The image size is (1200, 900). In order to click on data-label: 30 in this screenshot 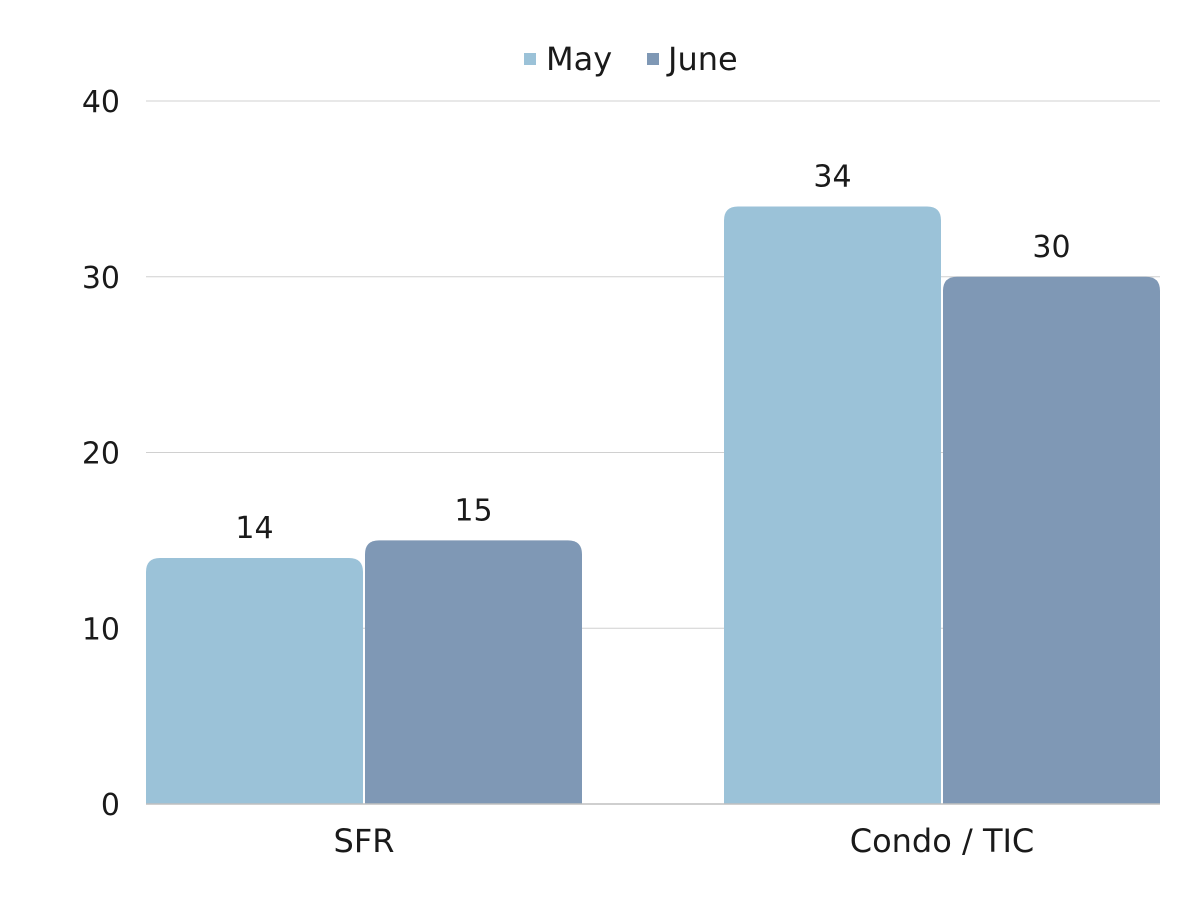, I will do `click(1051, 247)`.